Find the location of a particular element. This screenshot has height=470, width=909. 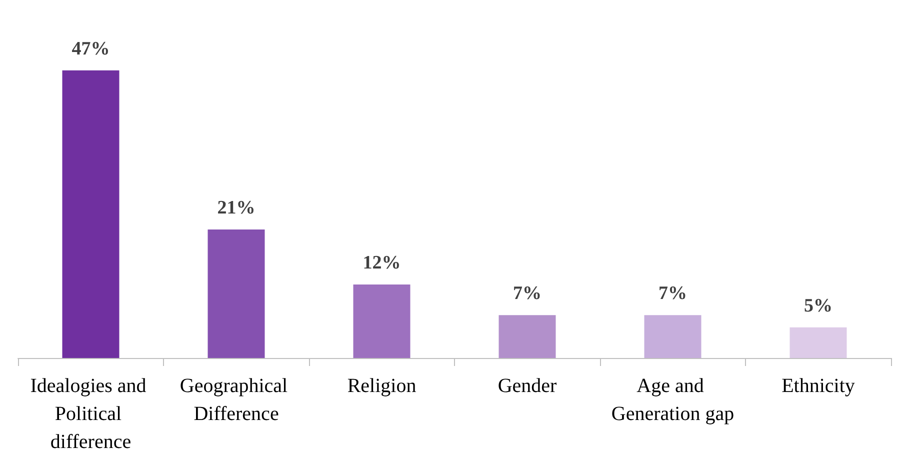

data-label: 21% is located at coordinates (236, 207).